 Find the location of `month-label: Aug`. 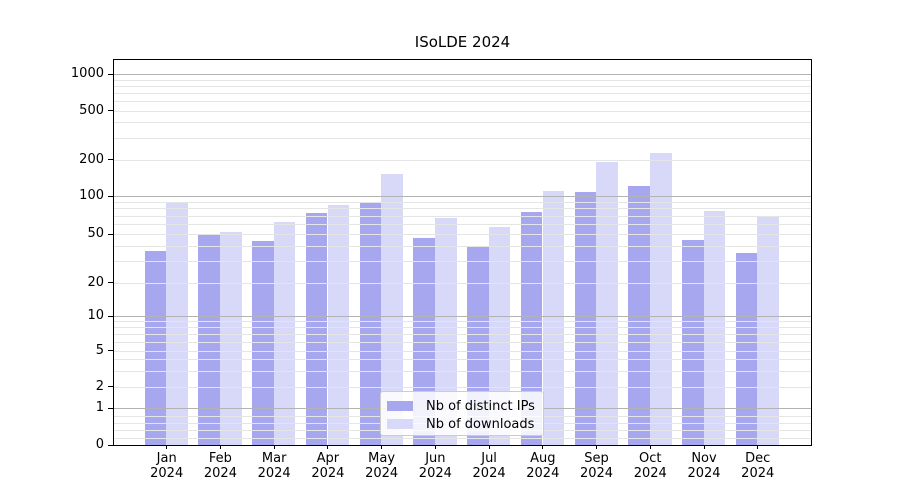

month-label: Aug is located at coordinates (543, 458).